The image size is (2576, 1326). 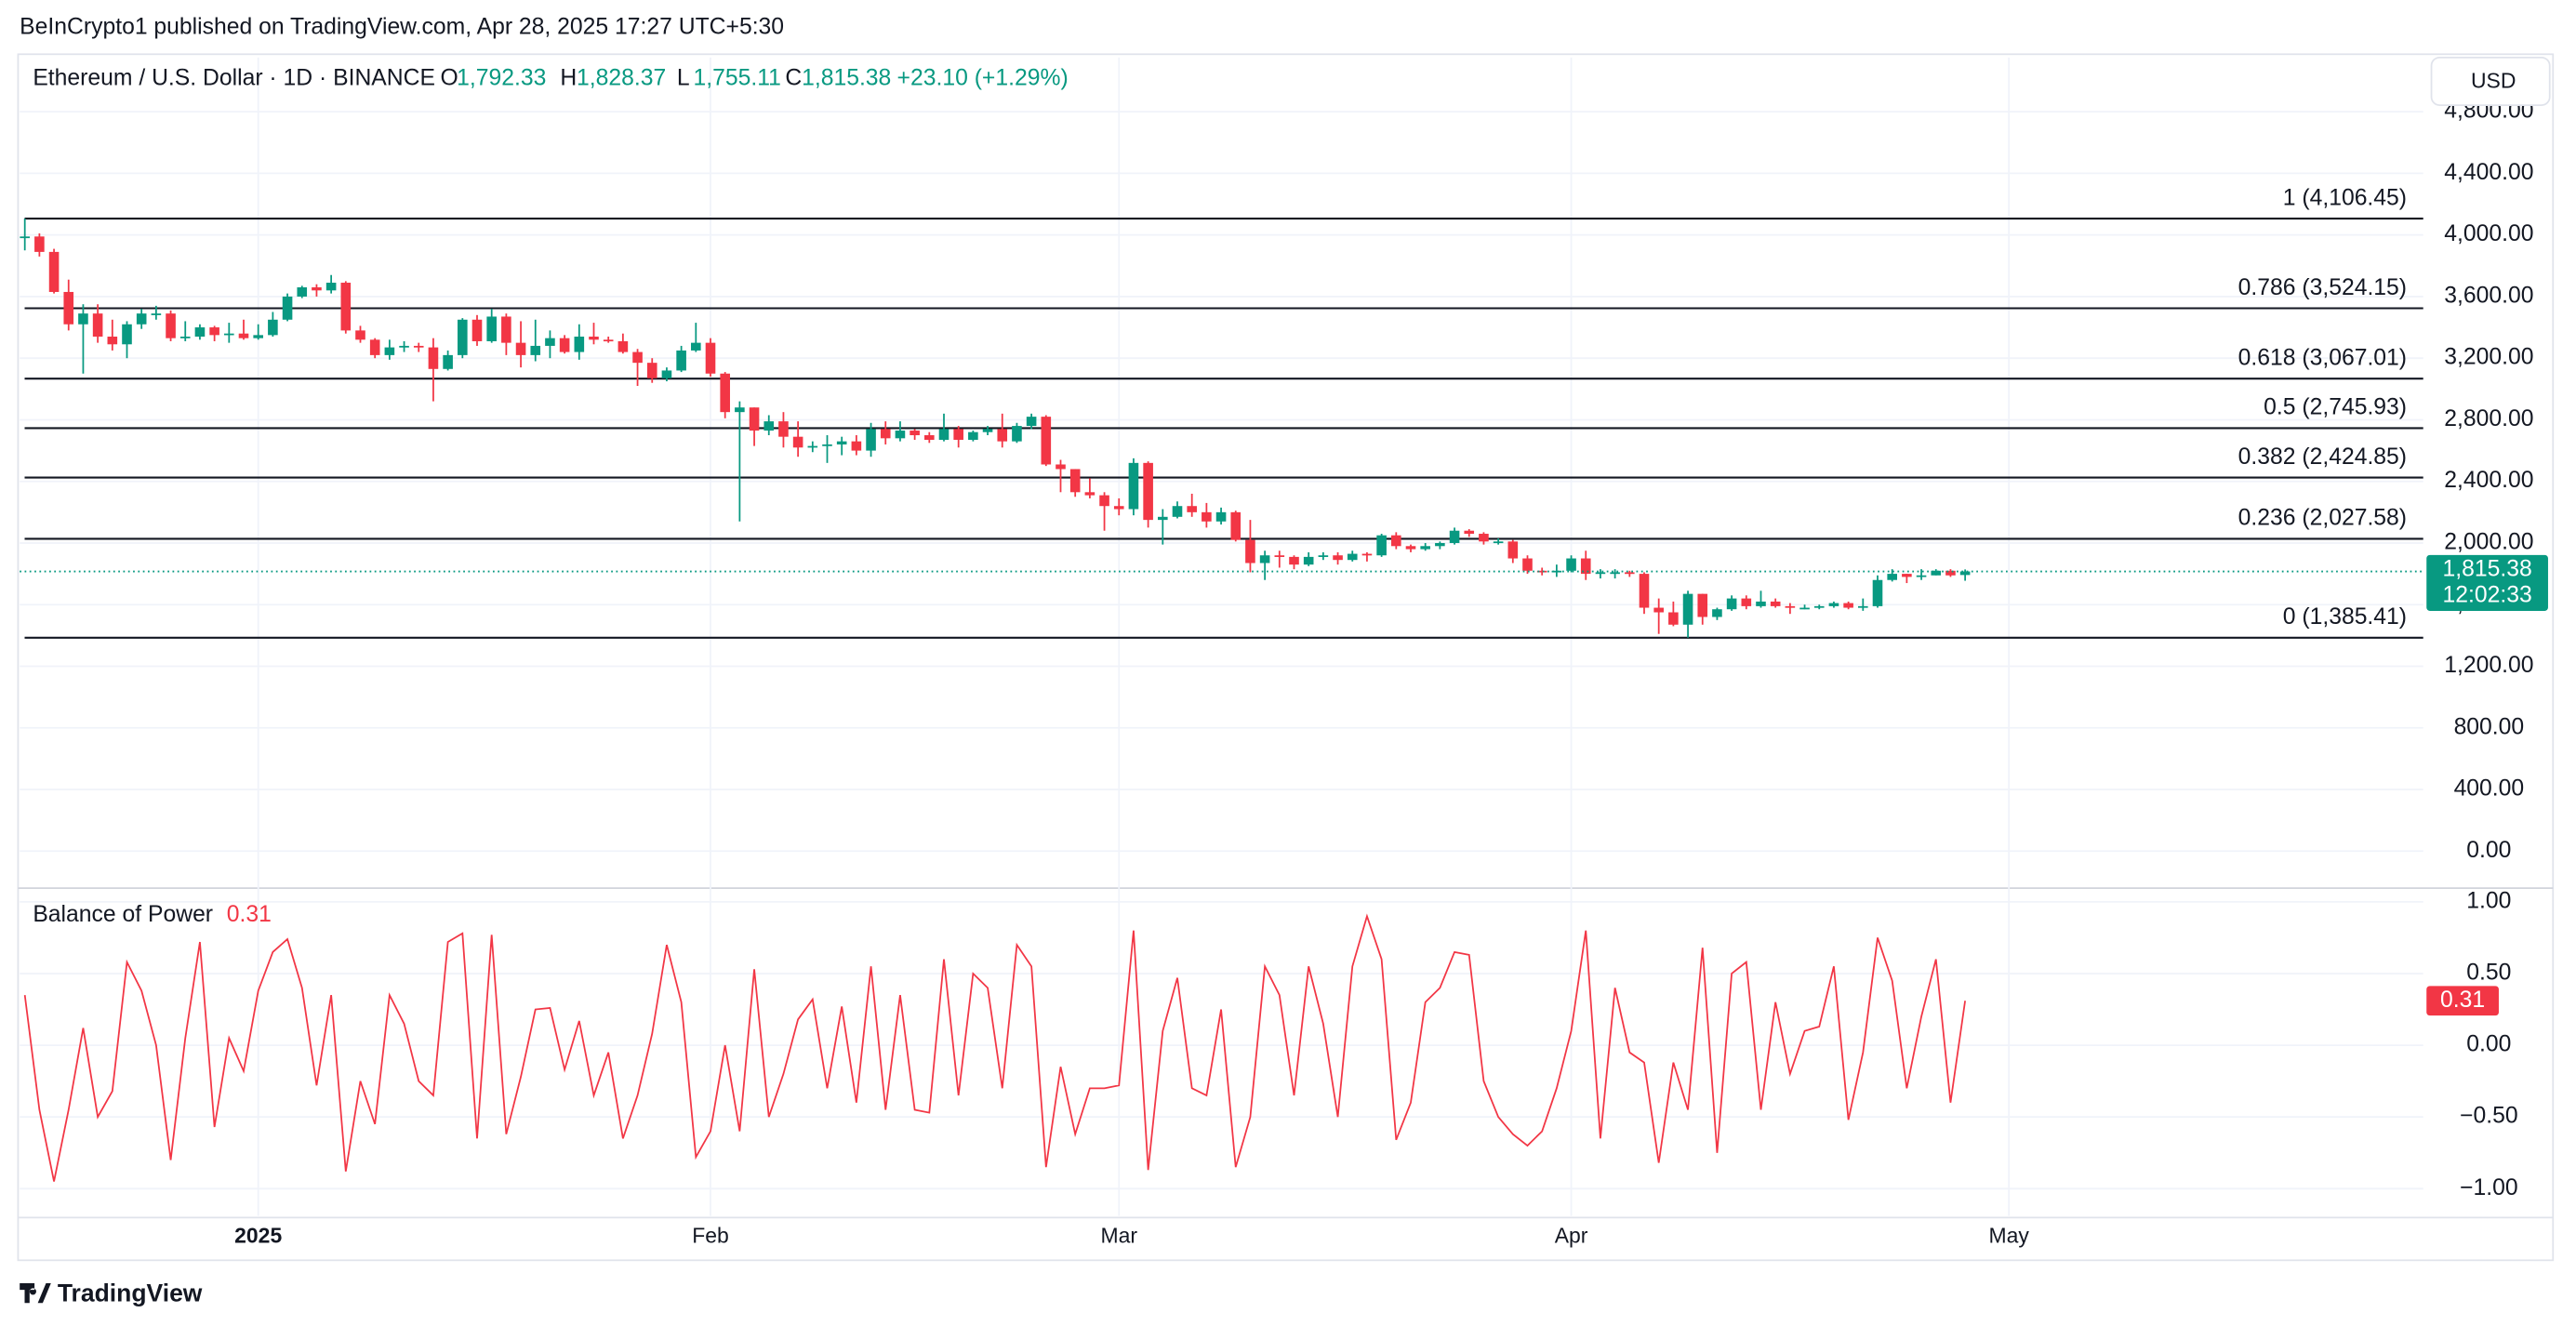 What do you see at coordinates (2489, 789) in the screenshot?
I see `y-tick-label: 400.00` at bounding box center [2489, 789].